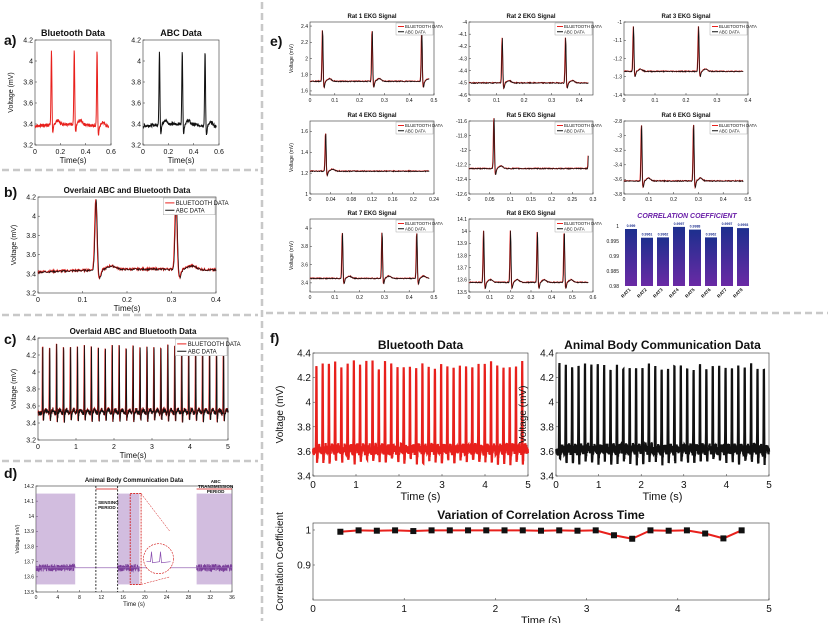  Describe the element at coordinates (145, 598) in the screenshot. I see `x-tick-label: 20` at that location.